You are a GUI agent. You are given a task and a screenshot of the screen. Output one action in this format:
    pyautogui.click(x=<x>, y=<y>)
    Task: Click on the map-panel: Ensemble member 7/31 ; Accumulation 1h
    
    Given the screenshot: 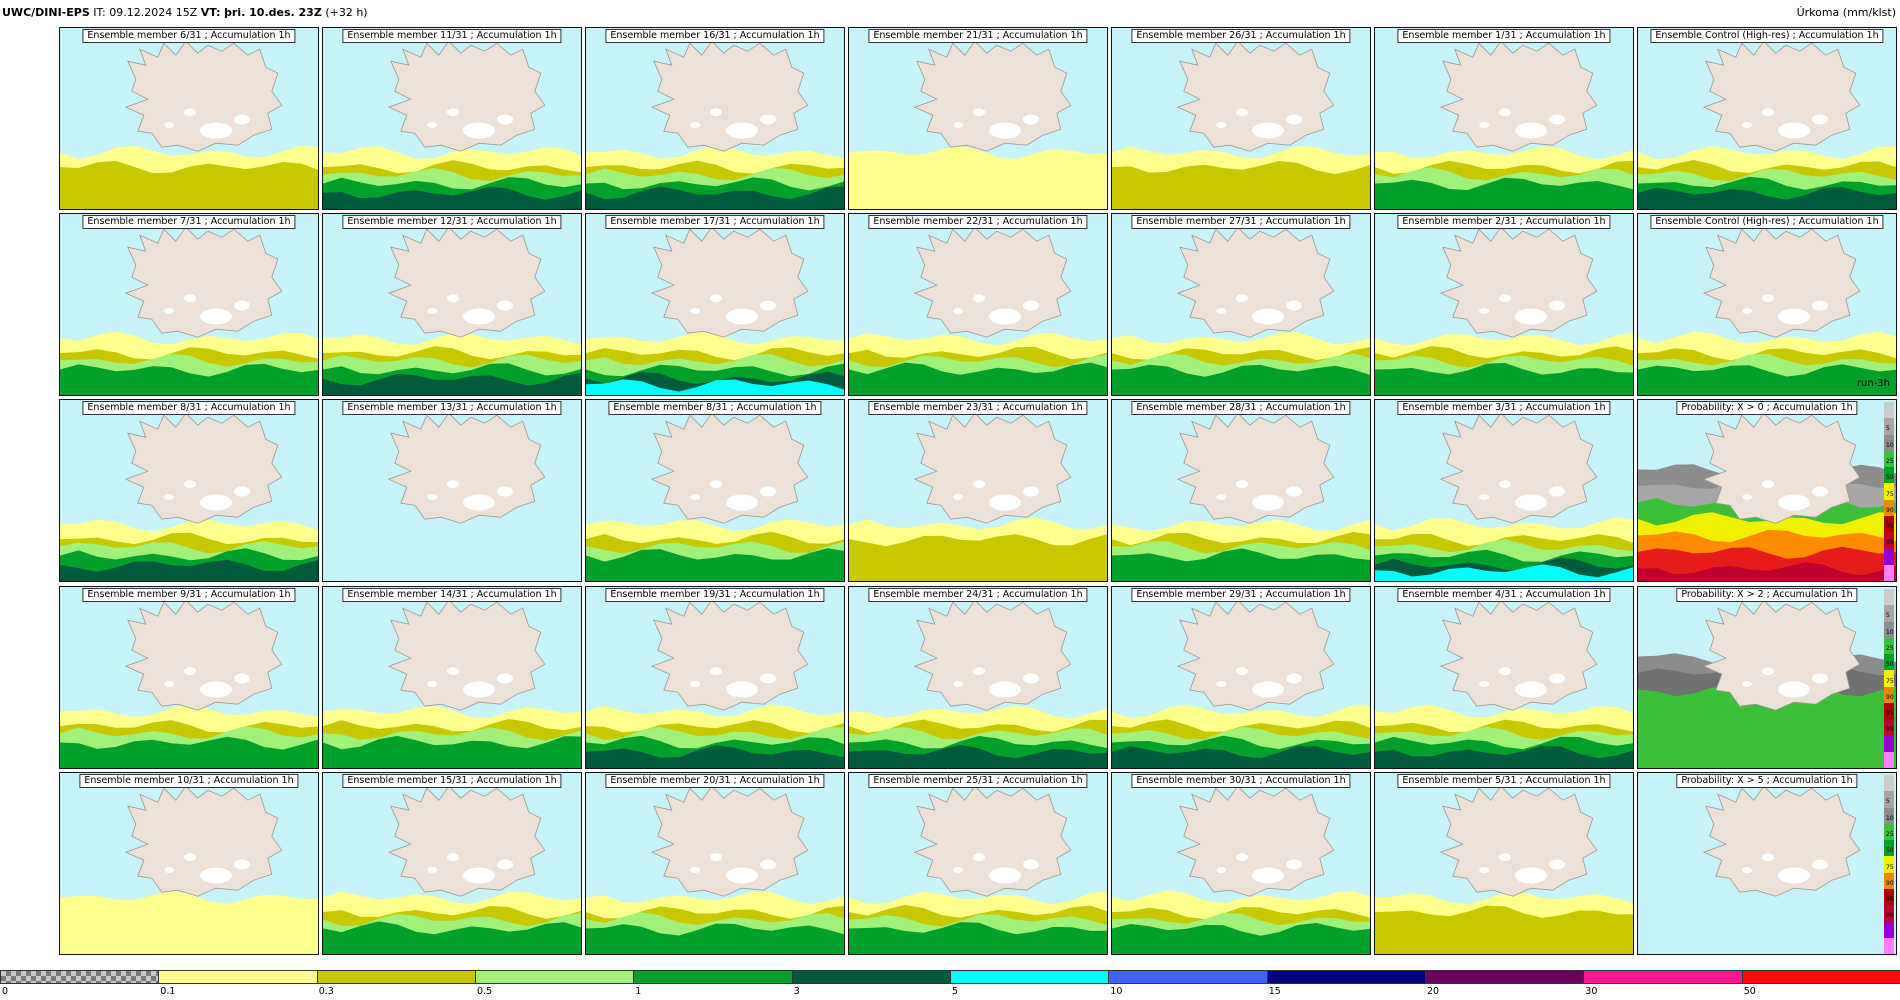 What is the action you would take?
    pyautogui.click(x=189, y=304)
    